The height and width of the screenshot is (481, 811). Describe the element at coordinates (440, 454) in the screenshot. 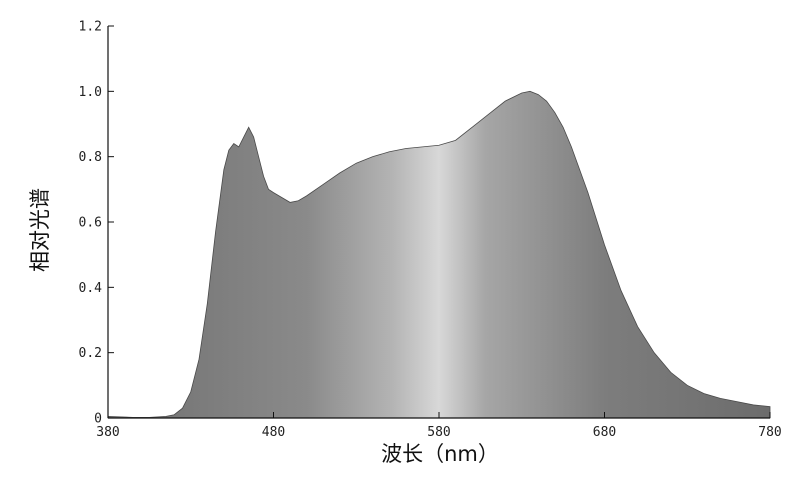

I see `x-axis-title: 波长（nm）` at that location.